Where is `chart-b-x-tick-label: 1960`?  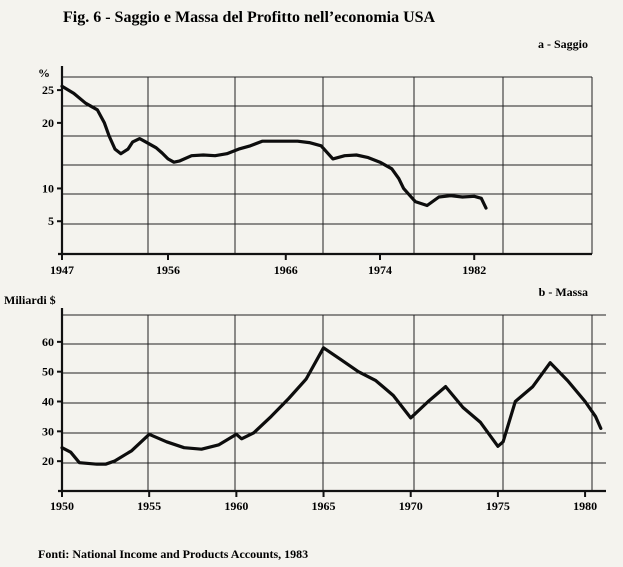 chart-b-x-tick-label: 1960 is located at coordinates (236, 506).